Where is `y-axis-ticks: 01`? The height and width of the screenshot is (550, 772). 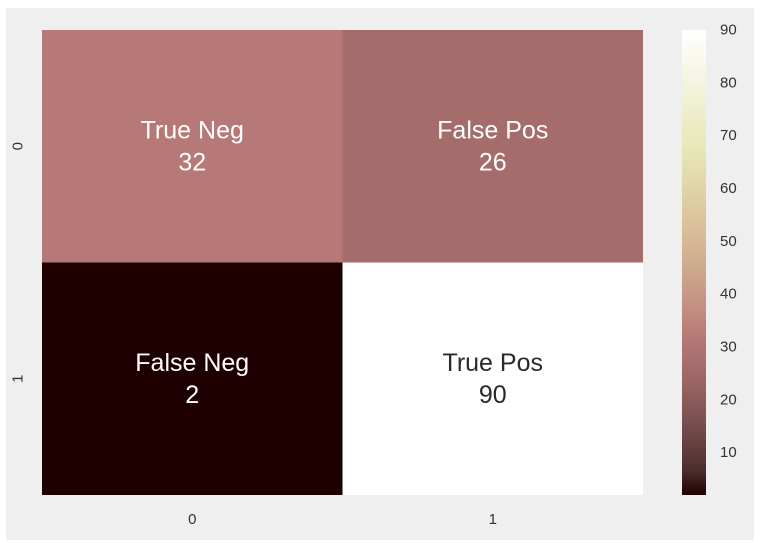
y-axis-ticks: 01 is located at coordinates (18, 262).